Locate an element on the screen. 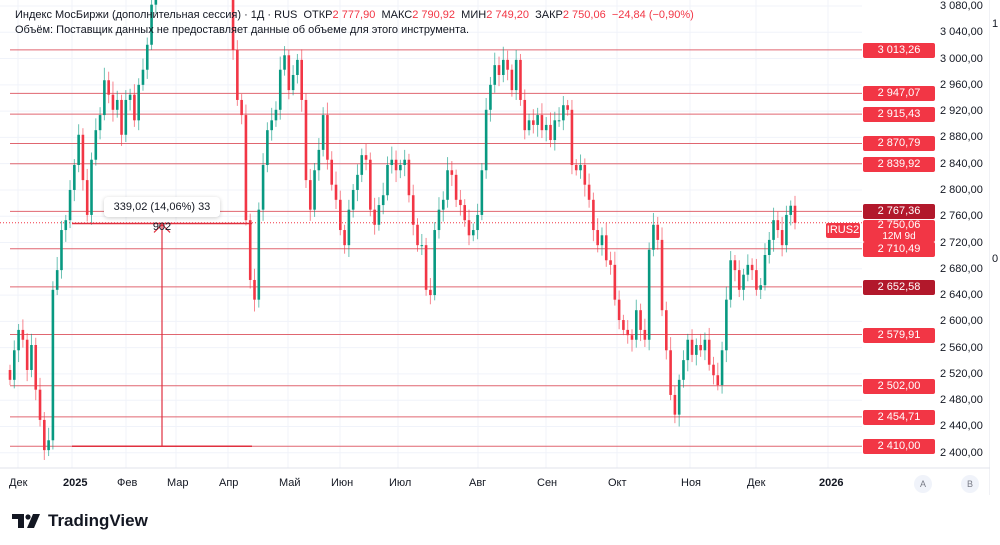  auto-scale-button: A is located at coordinates (923, 484).